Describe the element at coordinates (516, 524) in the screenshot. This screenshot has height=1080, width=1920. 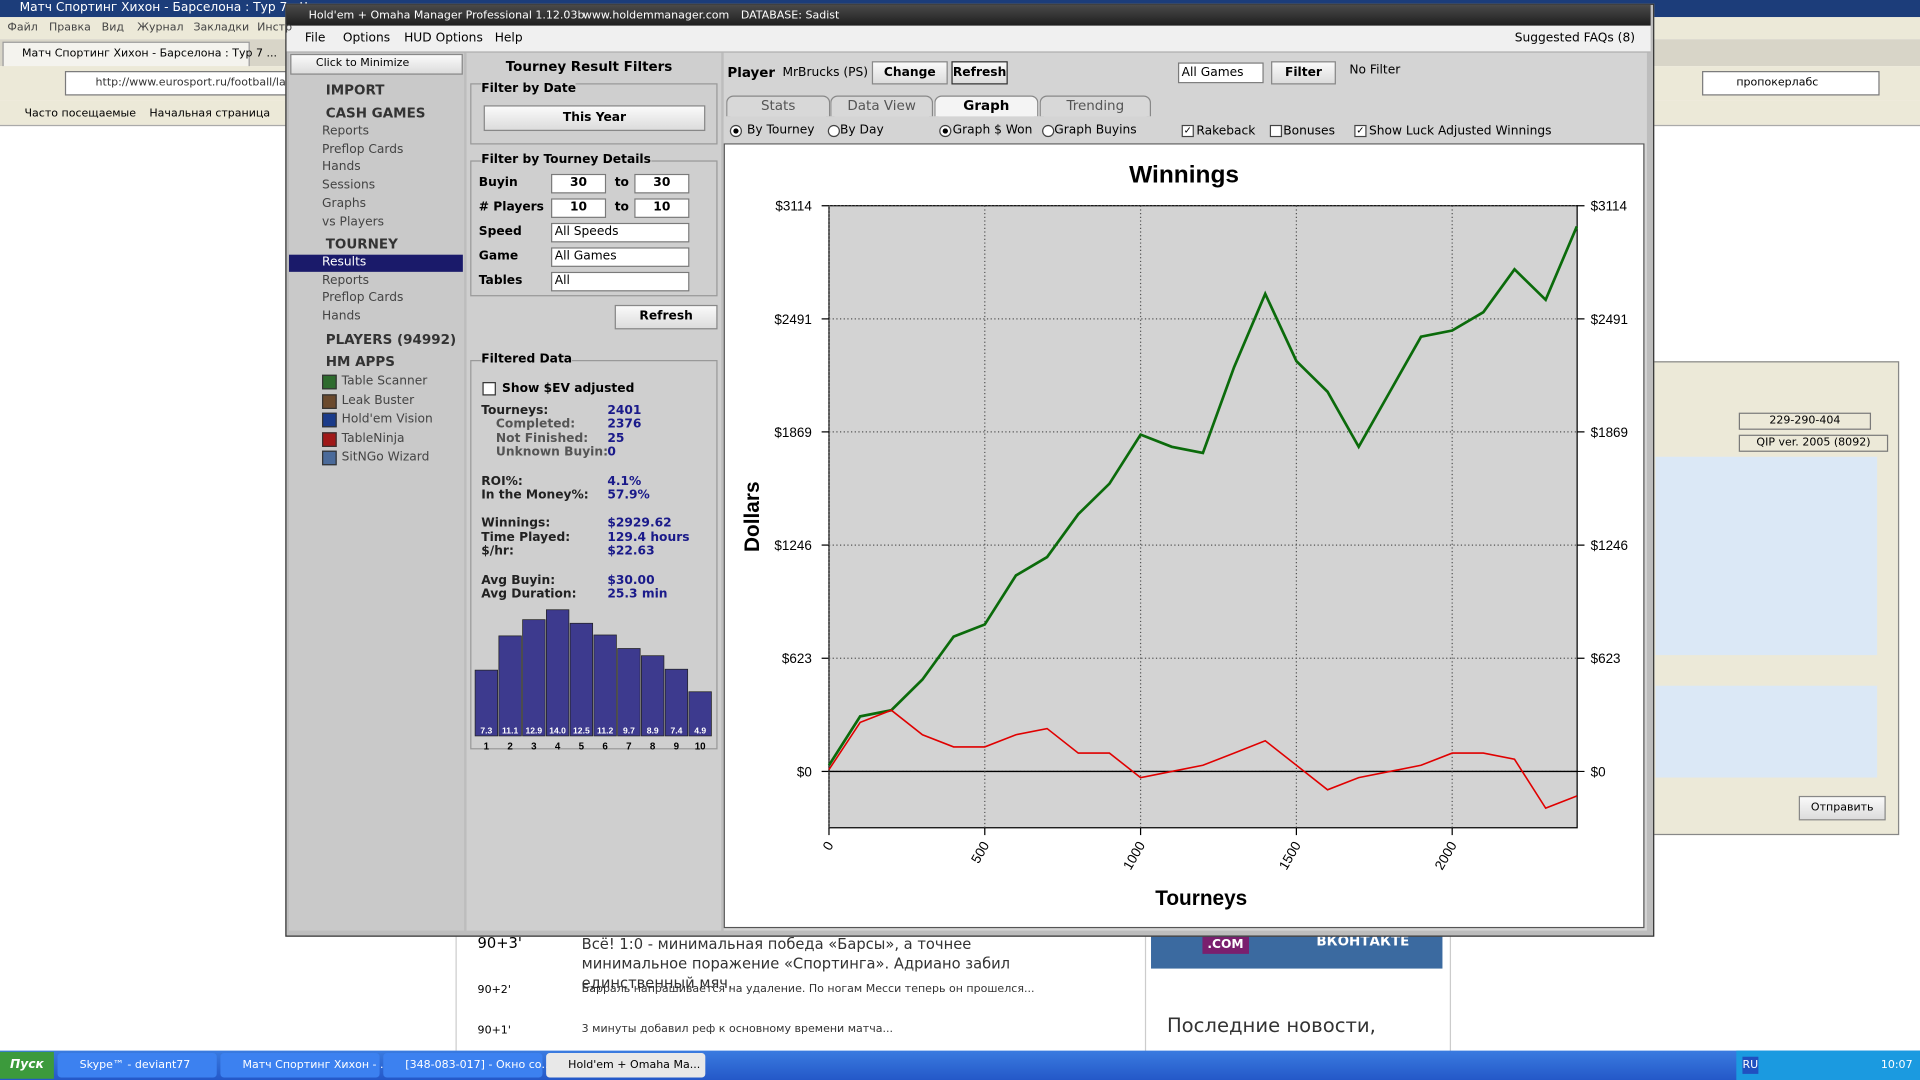
I see `stat-label: Winnings:` at that location.